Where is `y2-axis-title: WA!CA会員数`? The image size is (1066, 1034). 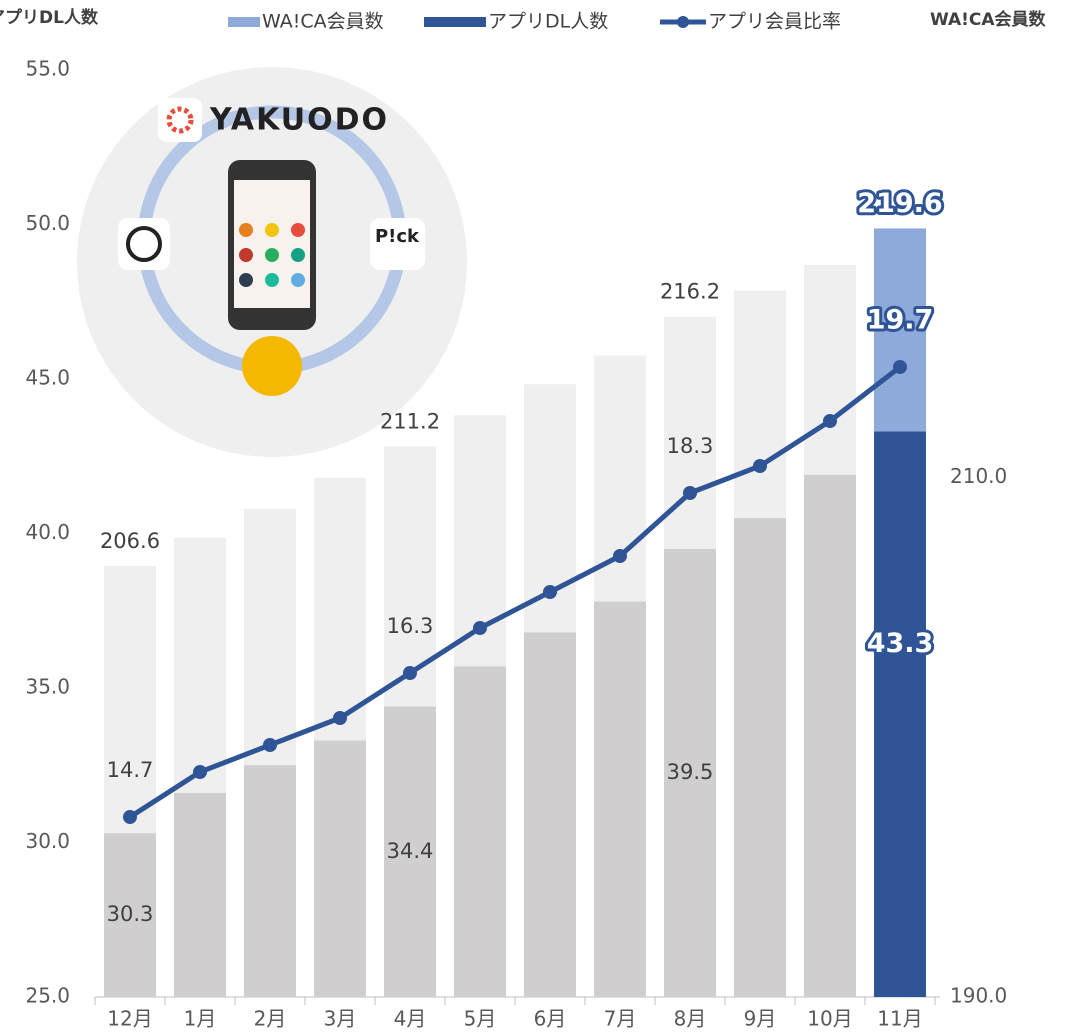
y2-axis-title: WA!CA会員数 is located at coordinates (988, 19).